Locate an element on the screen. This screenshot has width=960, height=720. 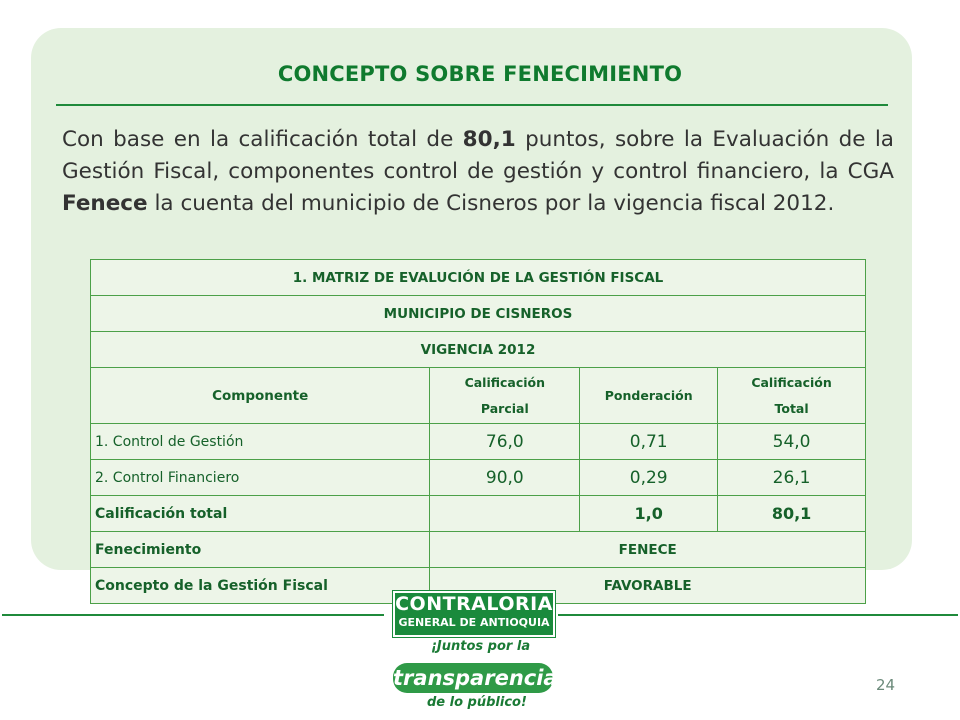
table-entity: MUNICIPIO DE CISNEROS is located at coordinates (478, 313).